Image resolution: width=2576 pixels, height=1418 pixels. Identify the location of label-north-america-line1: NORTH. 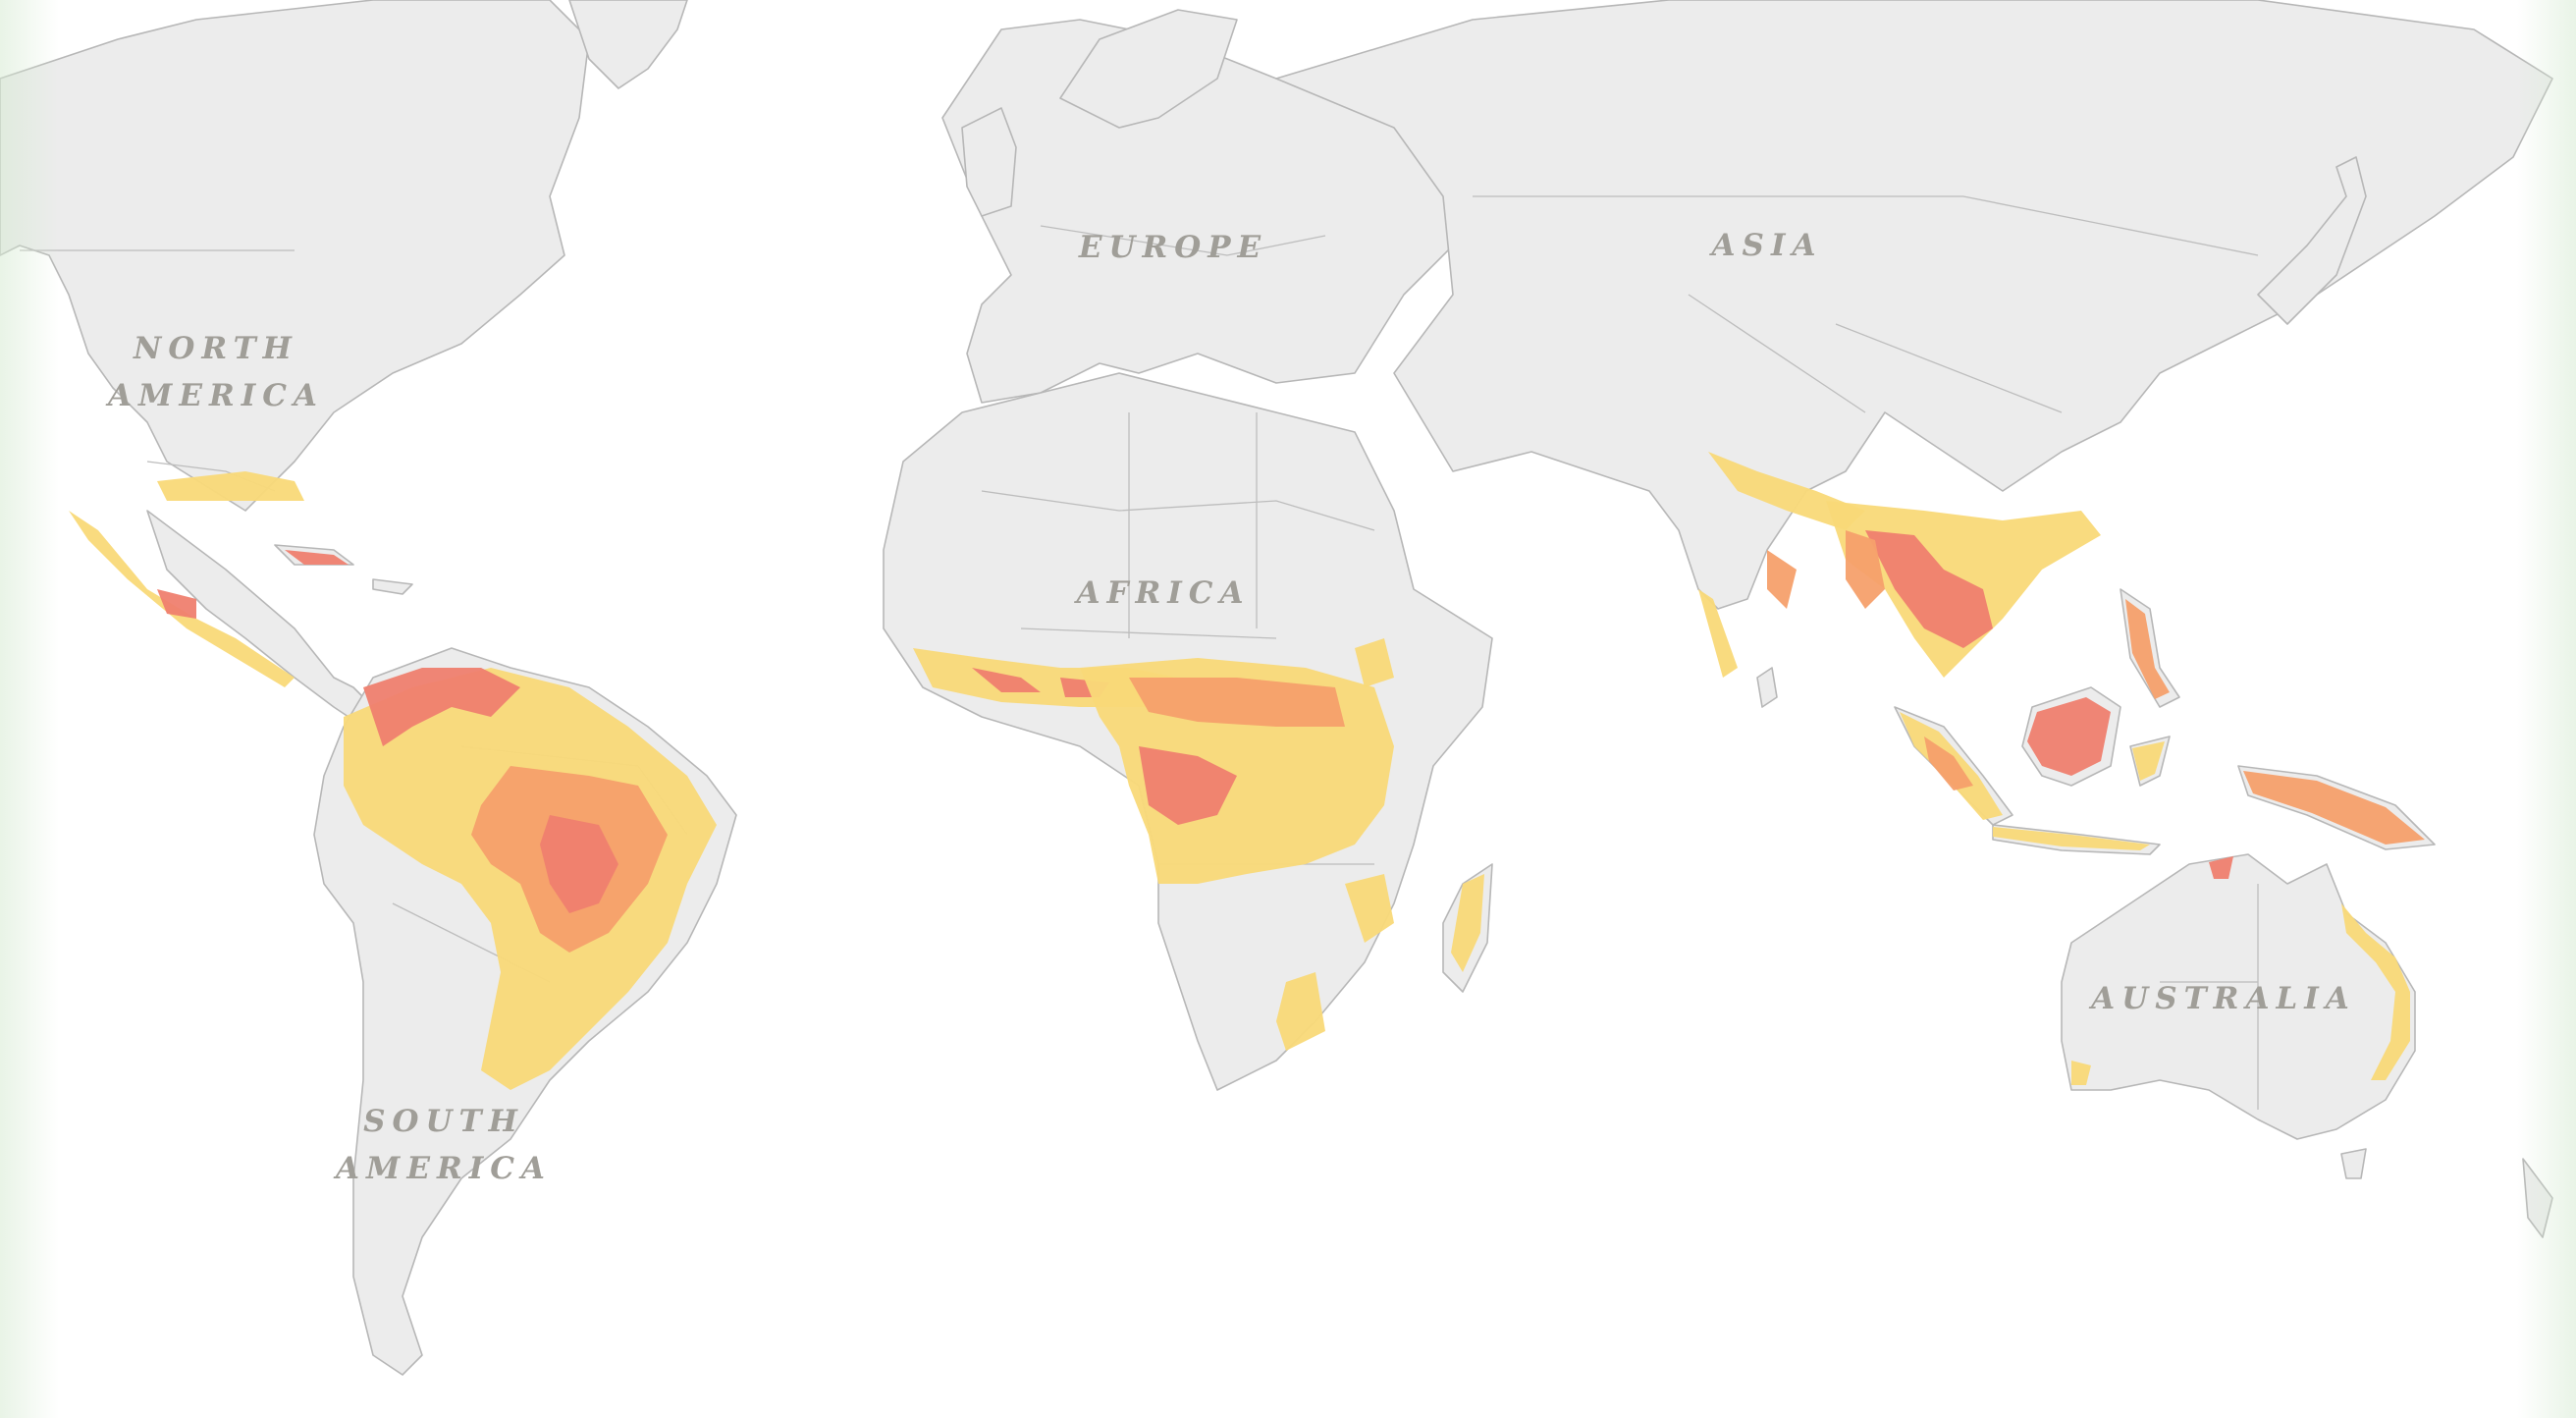
(215, 348).